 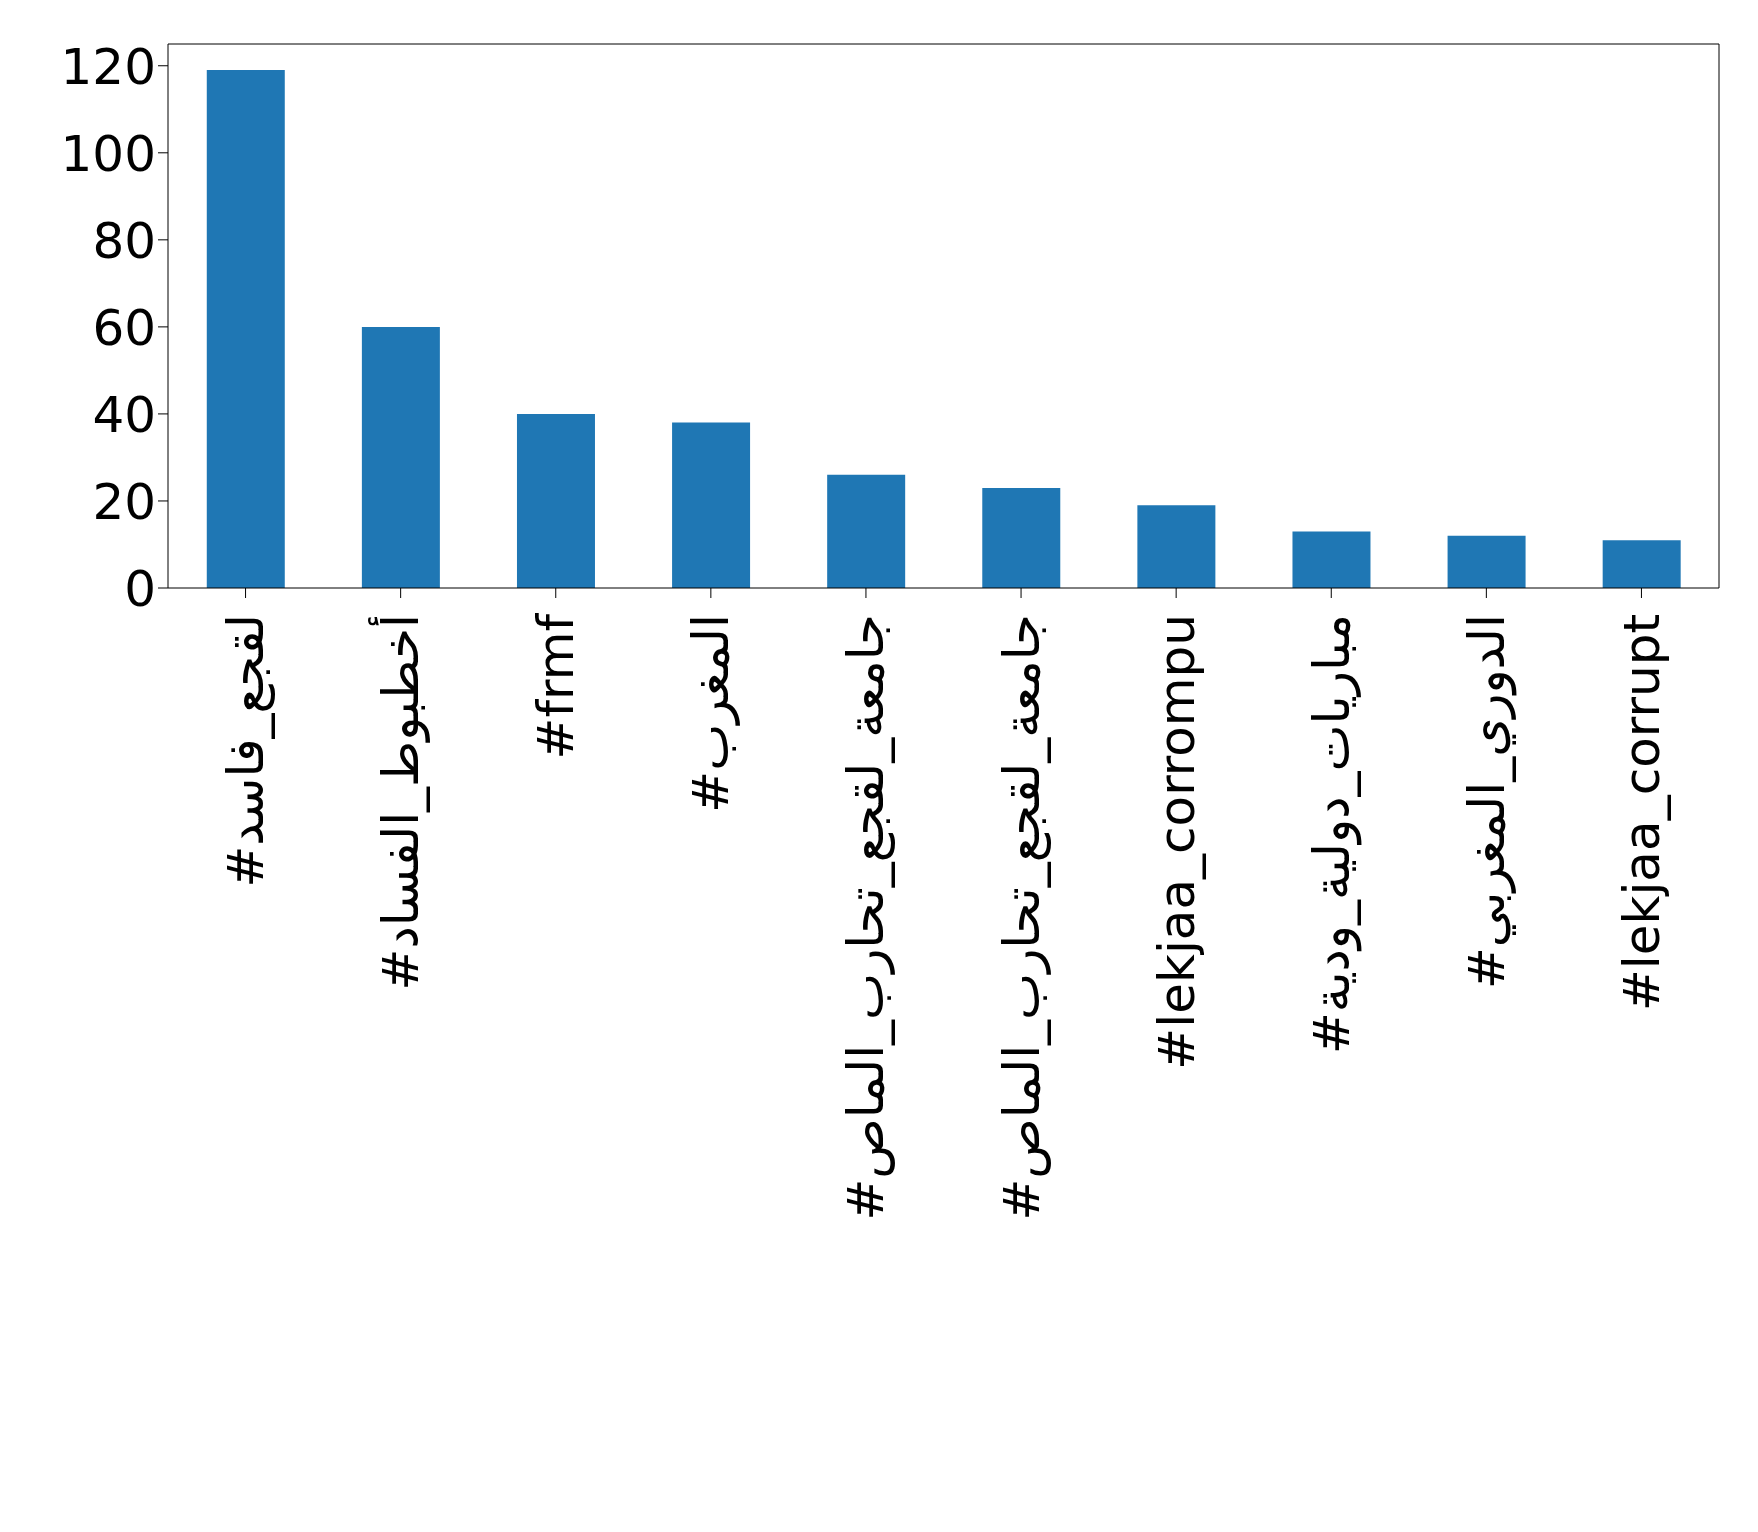 What do you see at coordinates (1641, 813) in the screenshot?
I see `x-tick-label: #lekjaa_corrupt` at bounding box center [1641, 813].